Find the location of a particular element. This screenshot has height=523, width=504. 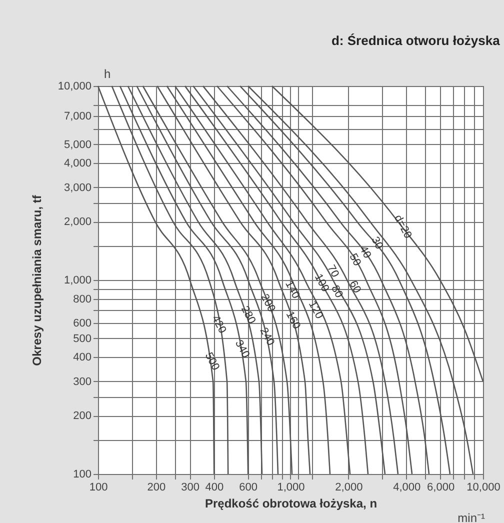

text: h is located at coordinates (107, 74).